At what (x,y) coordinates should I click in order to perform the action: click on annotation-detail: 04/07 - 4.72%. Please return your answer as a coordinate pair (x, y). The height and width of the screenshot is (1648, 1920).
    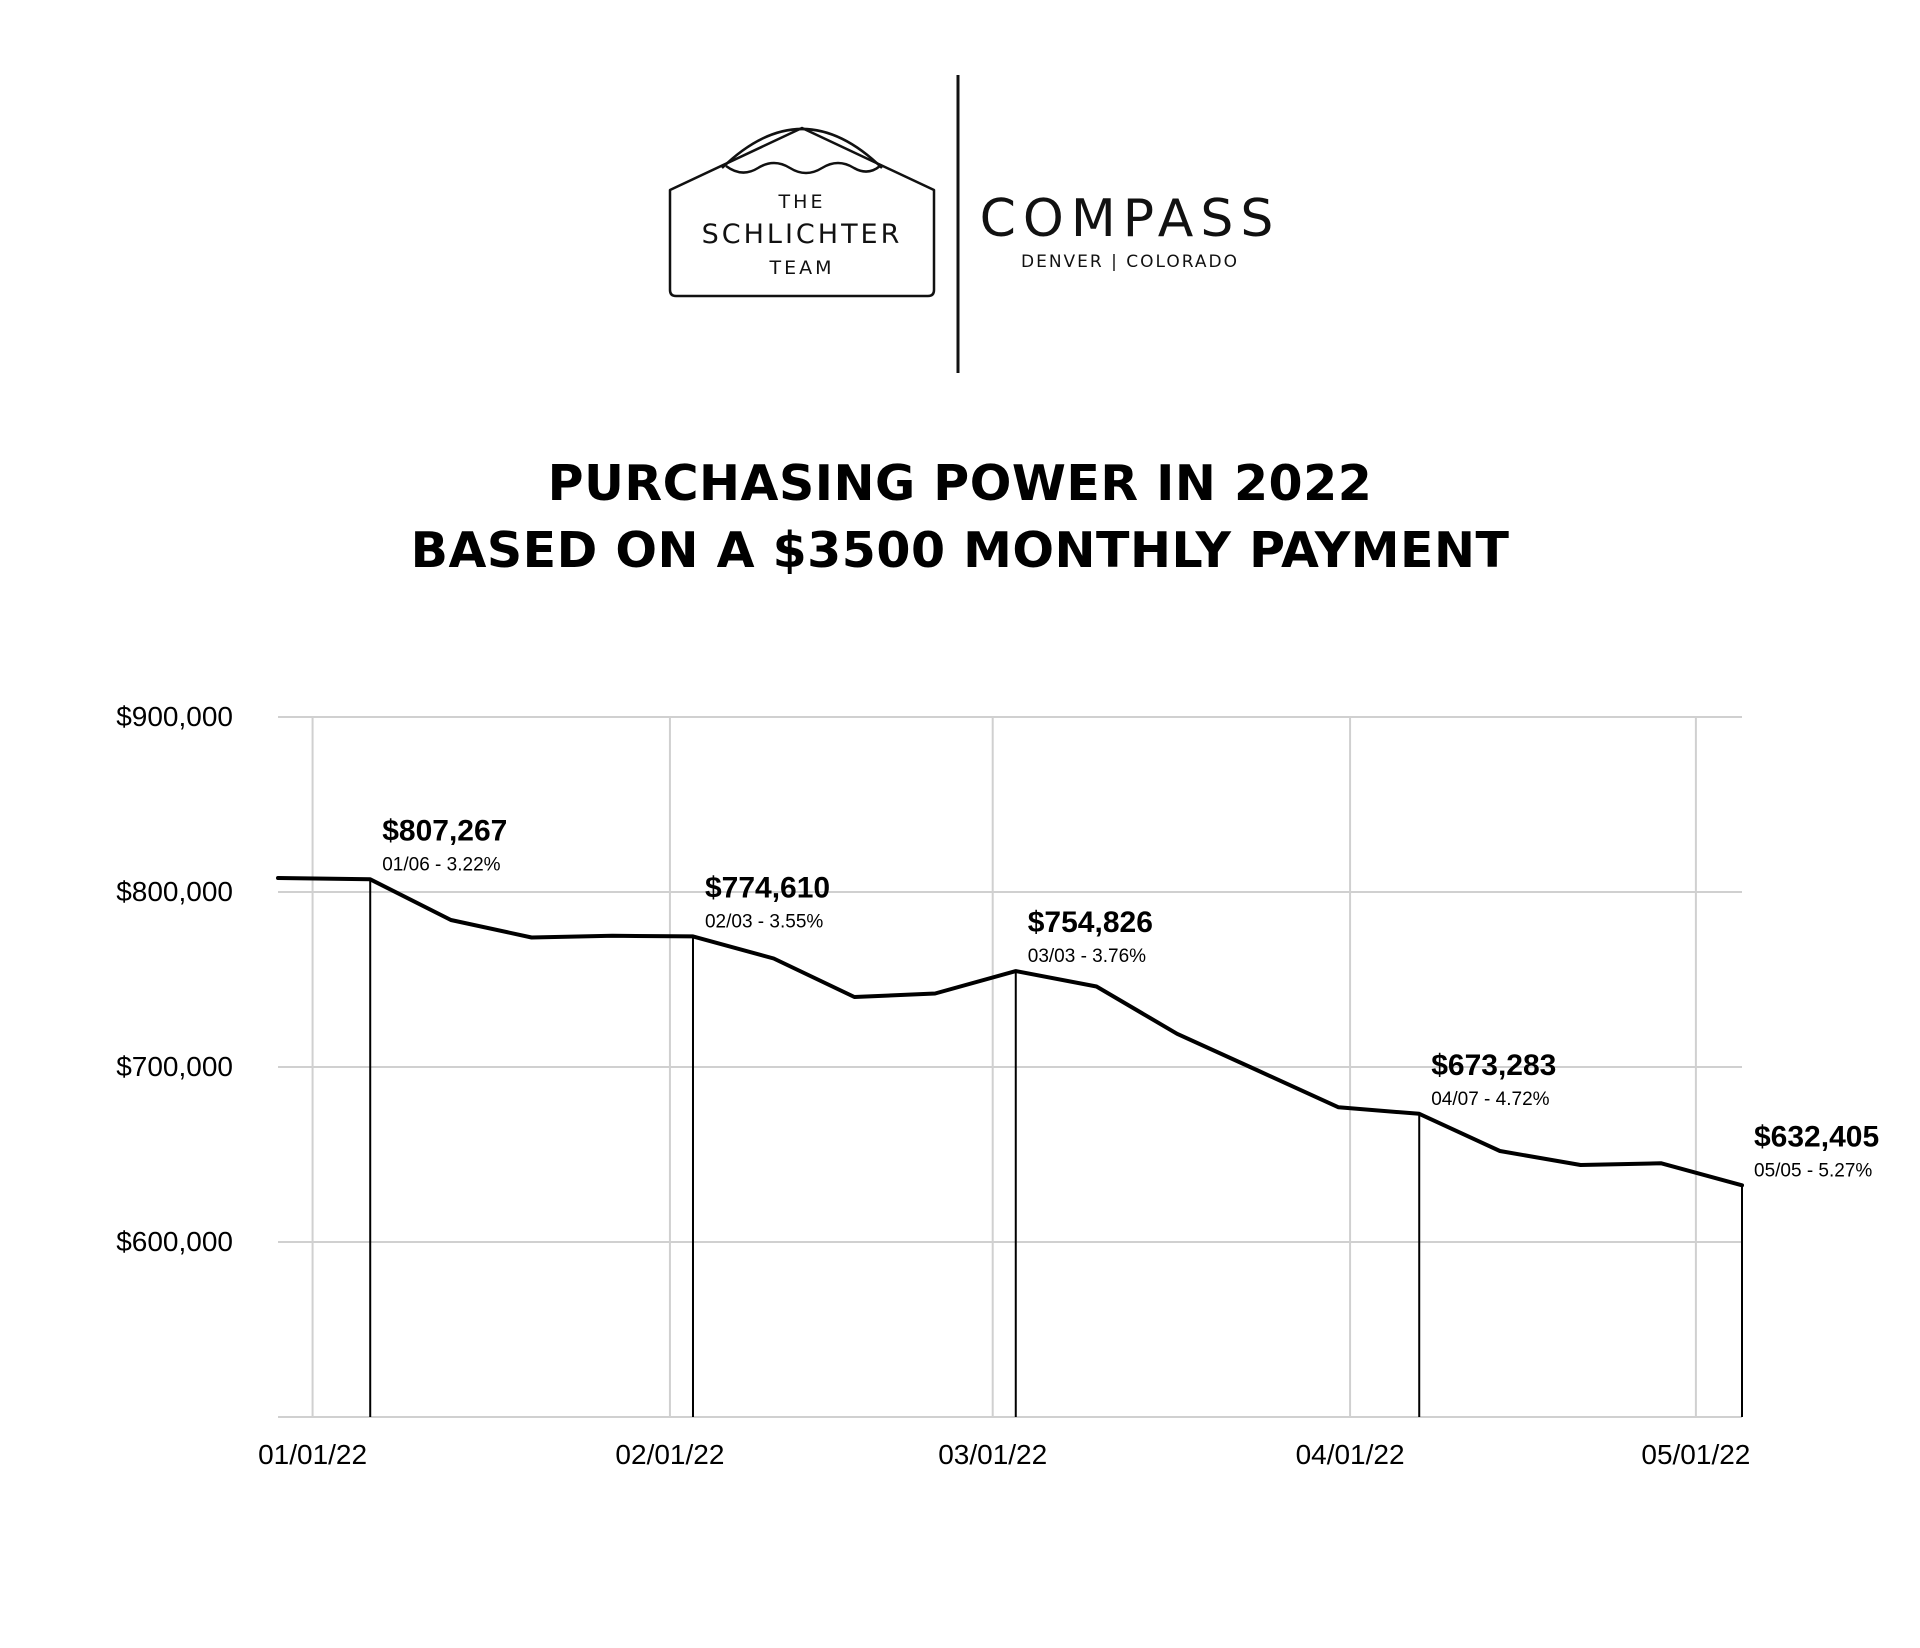
    Looking at the image, I should click on (1490, 1099).